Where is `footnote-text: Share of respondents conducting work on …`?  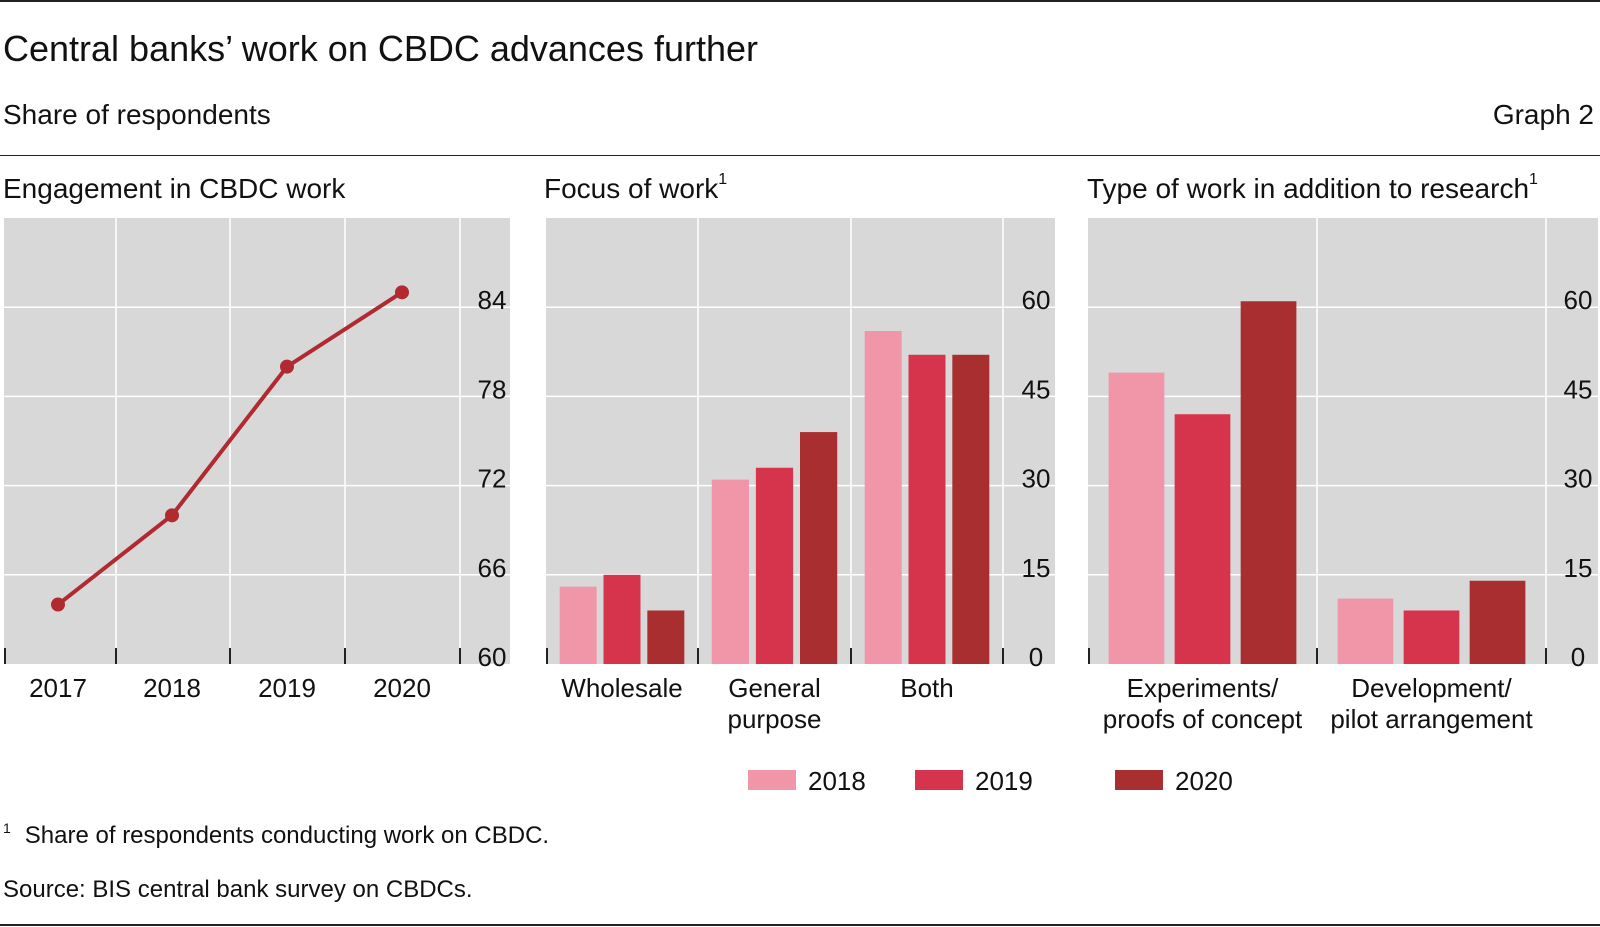
footnote-text: Share of respondents conducting work on … is located at coordinates (287, 835).